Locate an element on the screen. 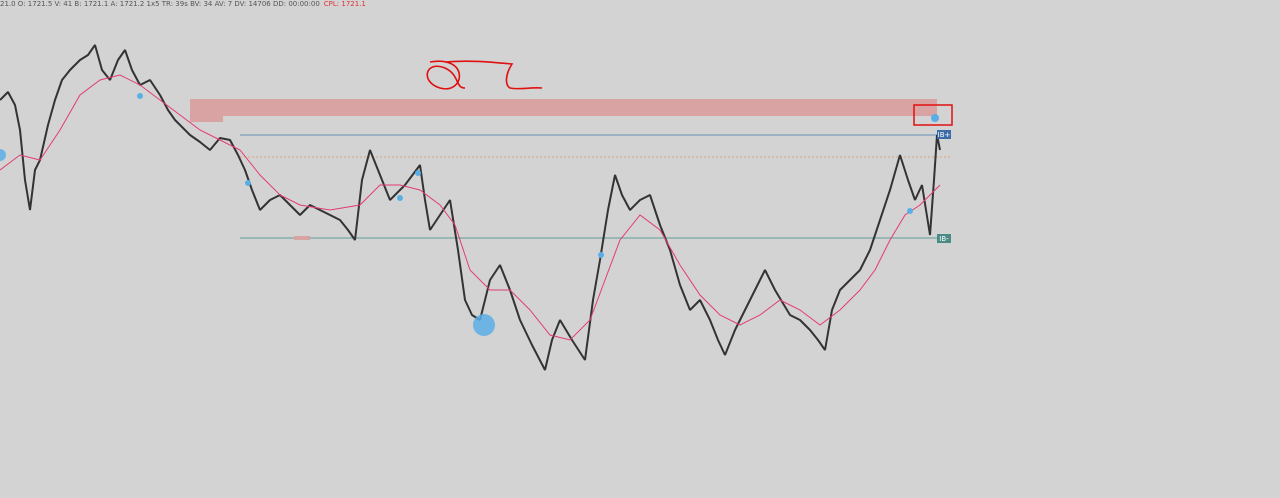 Image resolution: width=1280 pixels, height=498 pixels. hand-drawn-annotation is located at coordinates (484, 75).